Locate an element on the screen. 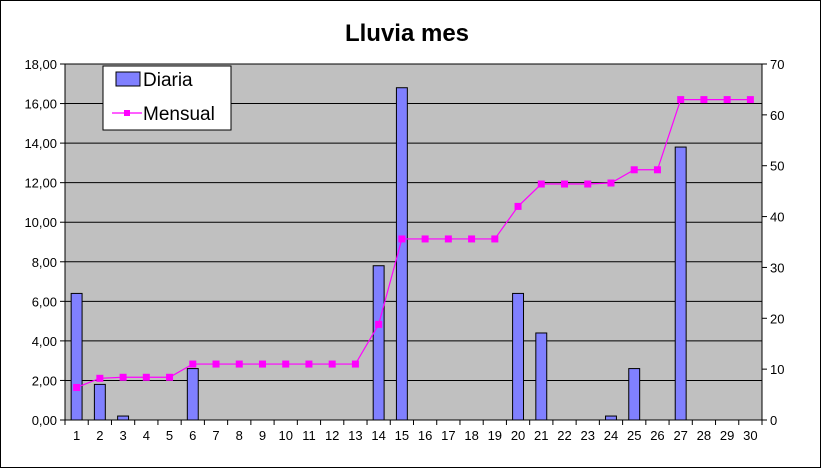  x-tick-label: 18 is located at coordinates (471, 435).